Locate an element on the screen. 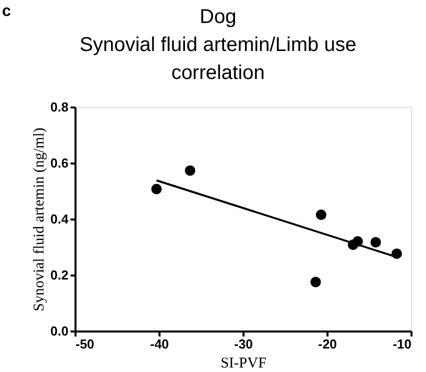 Image resolution: width=426 pixels, height=372 pixels. y-tick-label: 0.6 is located at coordinates (59, 163).